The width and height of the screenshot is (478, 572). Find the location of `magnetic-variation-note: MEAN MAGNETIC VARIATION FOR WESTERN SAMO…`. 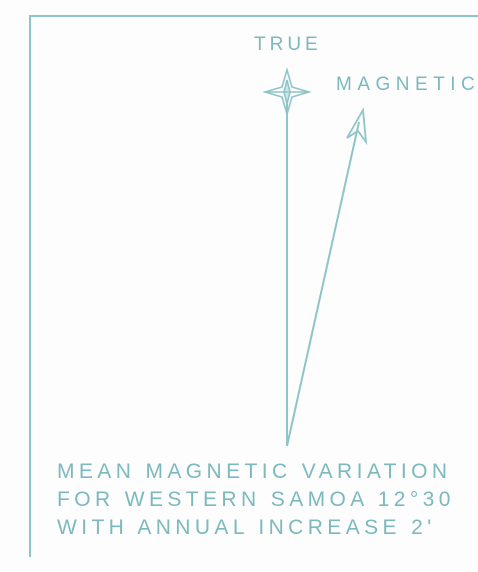

magnetic-variation-note: MEAN MAGNETIC VARIATION FOR WESTERN SAMO… is located at coordinates (256, 500).